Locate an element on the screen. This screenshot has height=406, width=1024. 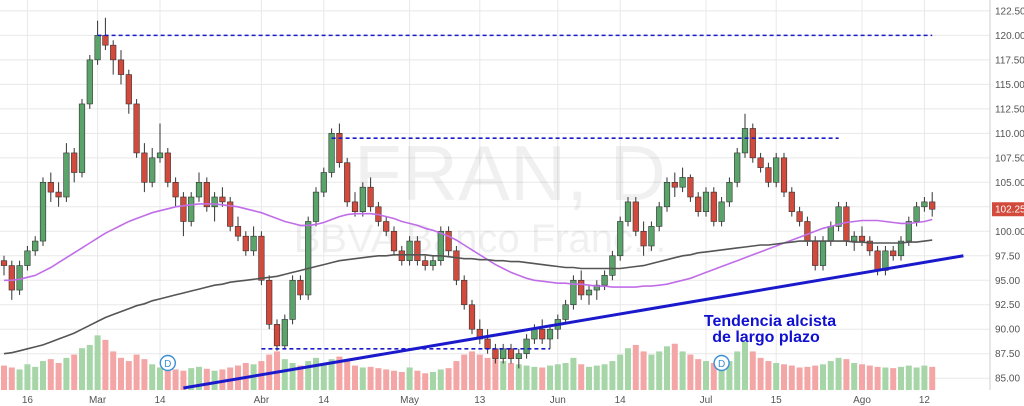
x-tick-label: Jun is located at coordinates (558, 400).